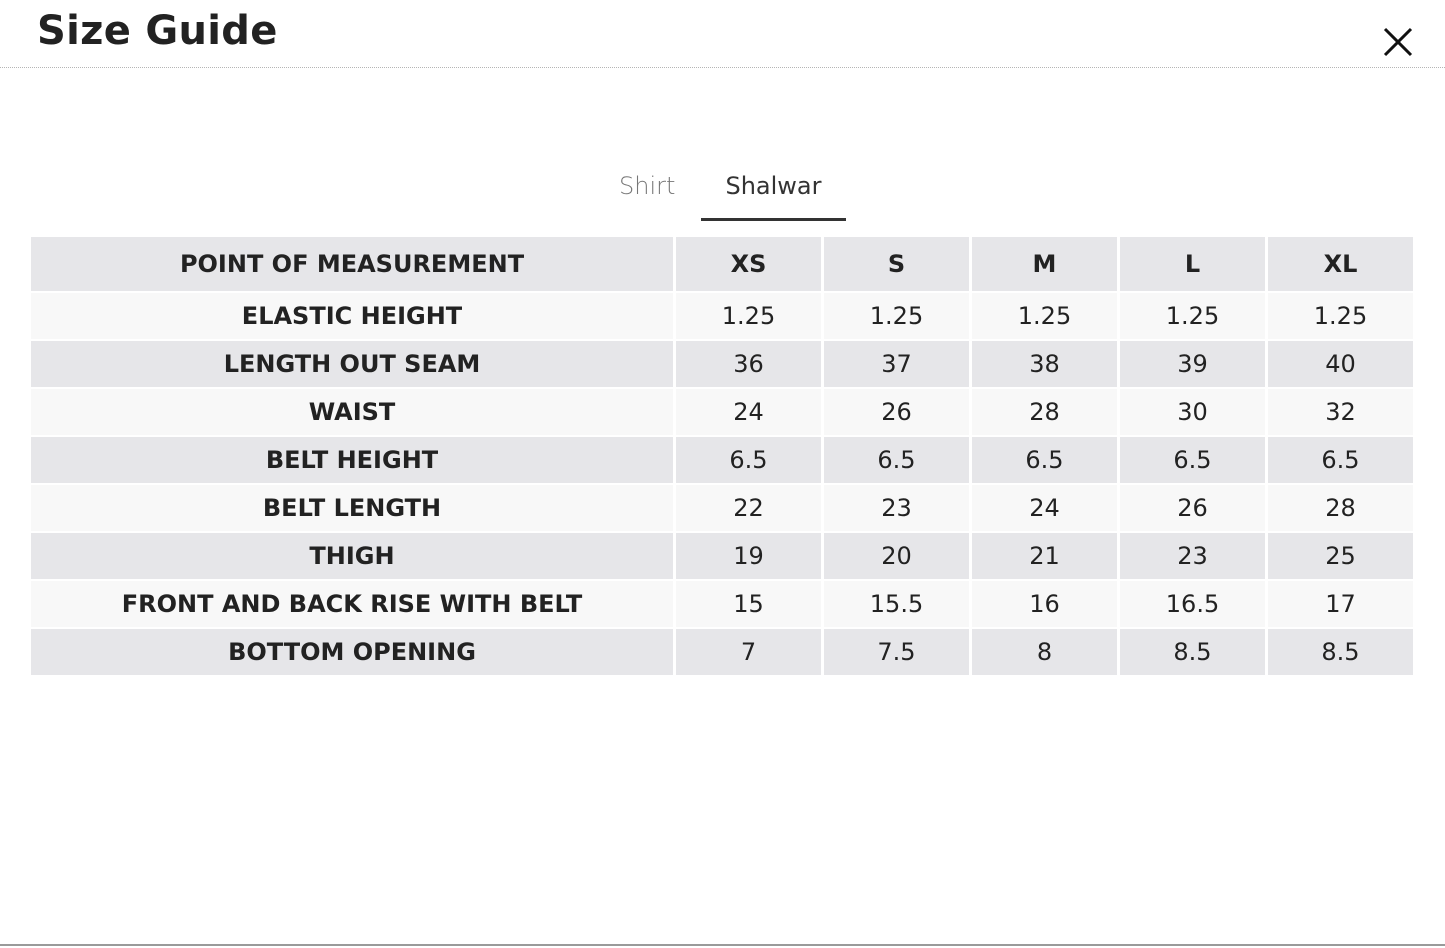  I want to click on cell: XS, so click(748, 264).